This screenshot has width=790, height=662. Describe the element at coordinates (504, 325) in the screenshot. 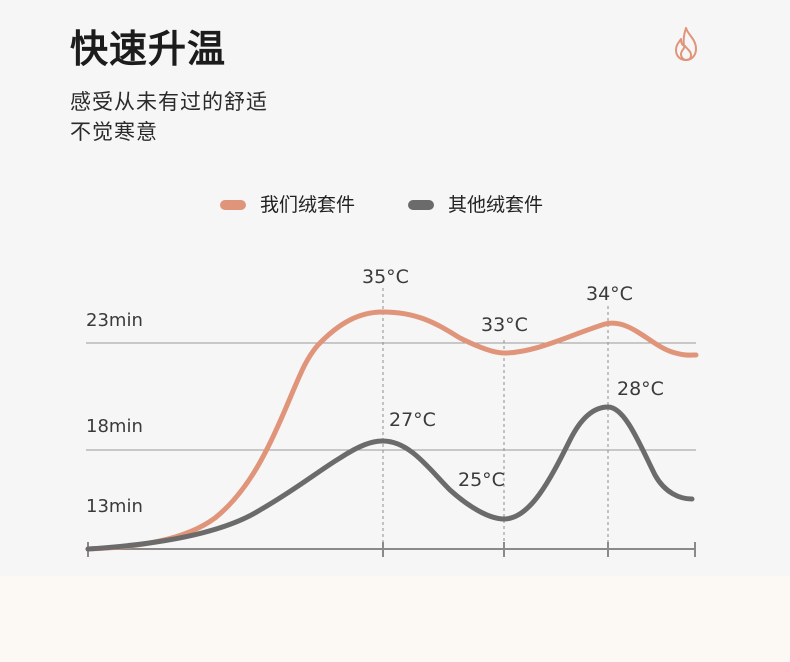

I see `data-label-0-1: 33°C` at that location.